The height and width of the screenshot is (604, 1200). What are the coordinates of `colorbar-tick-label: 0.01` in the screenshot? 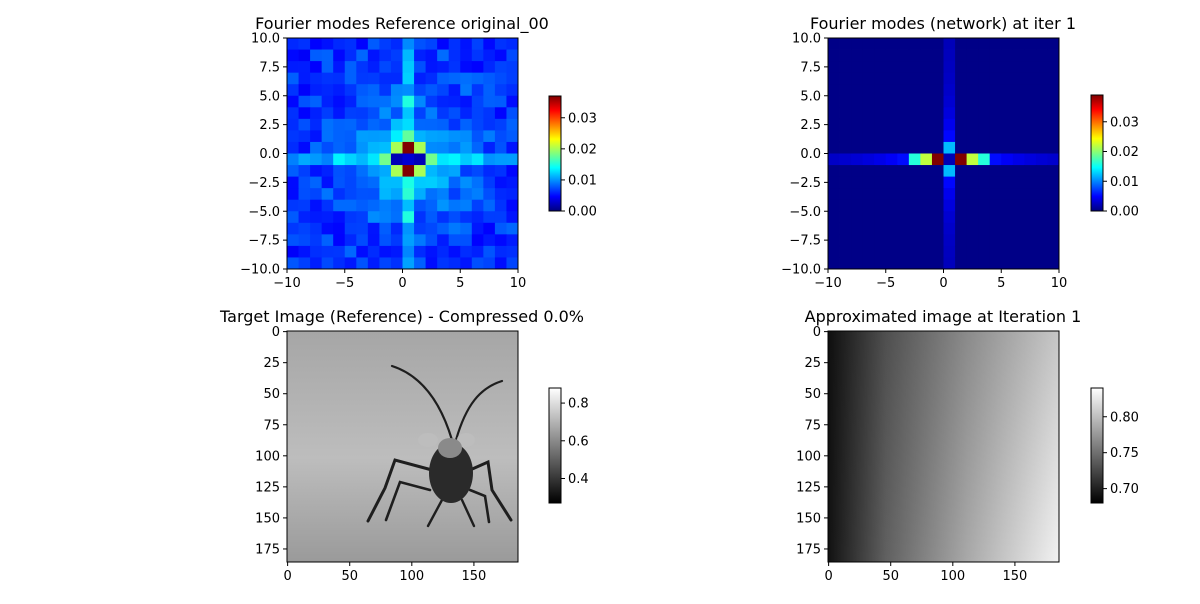 It's located at (1124, 182).